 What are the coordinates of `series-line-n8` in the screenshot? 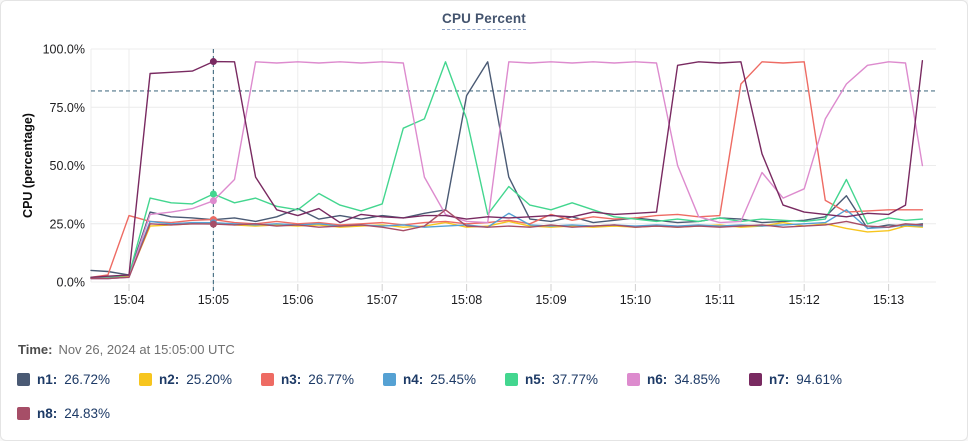 It's located at (507, 244).